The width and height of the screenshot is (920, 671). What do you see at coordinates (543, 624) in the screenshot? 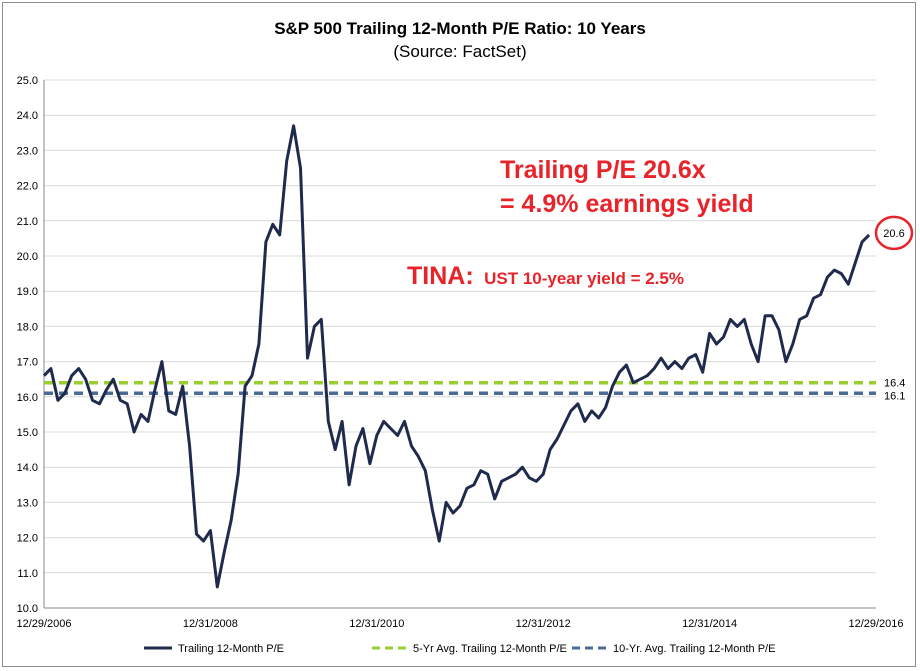
I see `x-tick-label: 12/31/2012` at bounding box center [543, 624].